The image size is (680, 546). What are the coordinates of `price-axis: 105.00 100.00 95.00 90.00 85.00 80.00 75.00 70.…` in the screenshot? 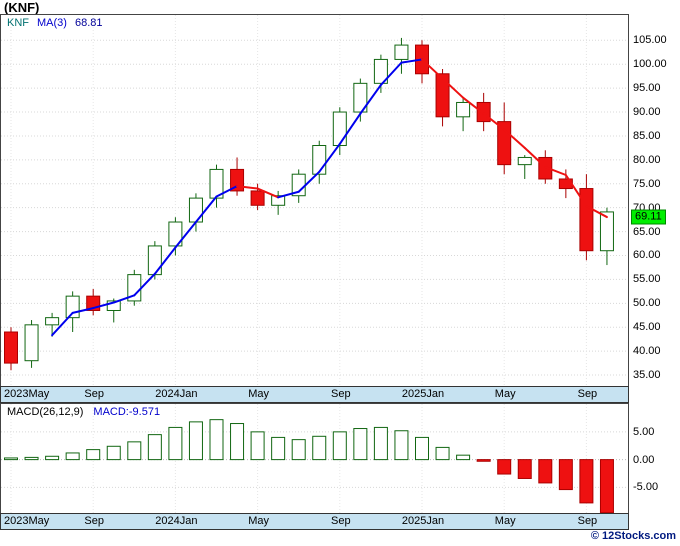 It's located at (655, 200).